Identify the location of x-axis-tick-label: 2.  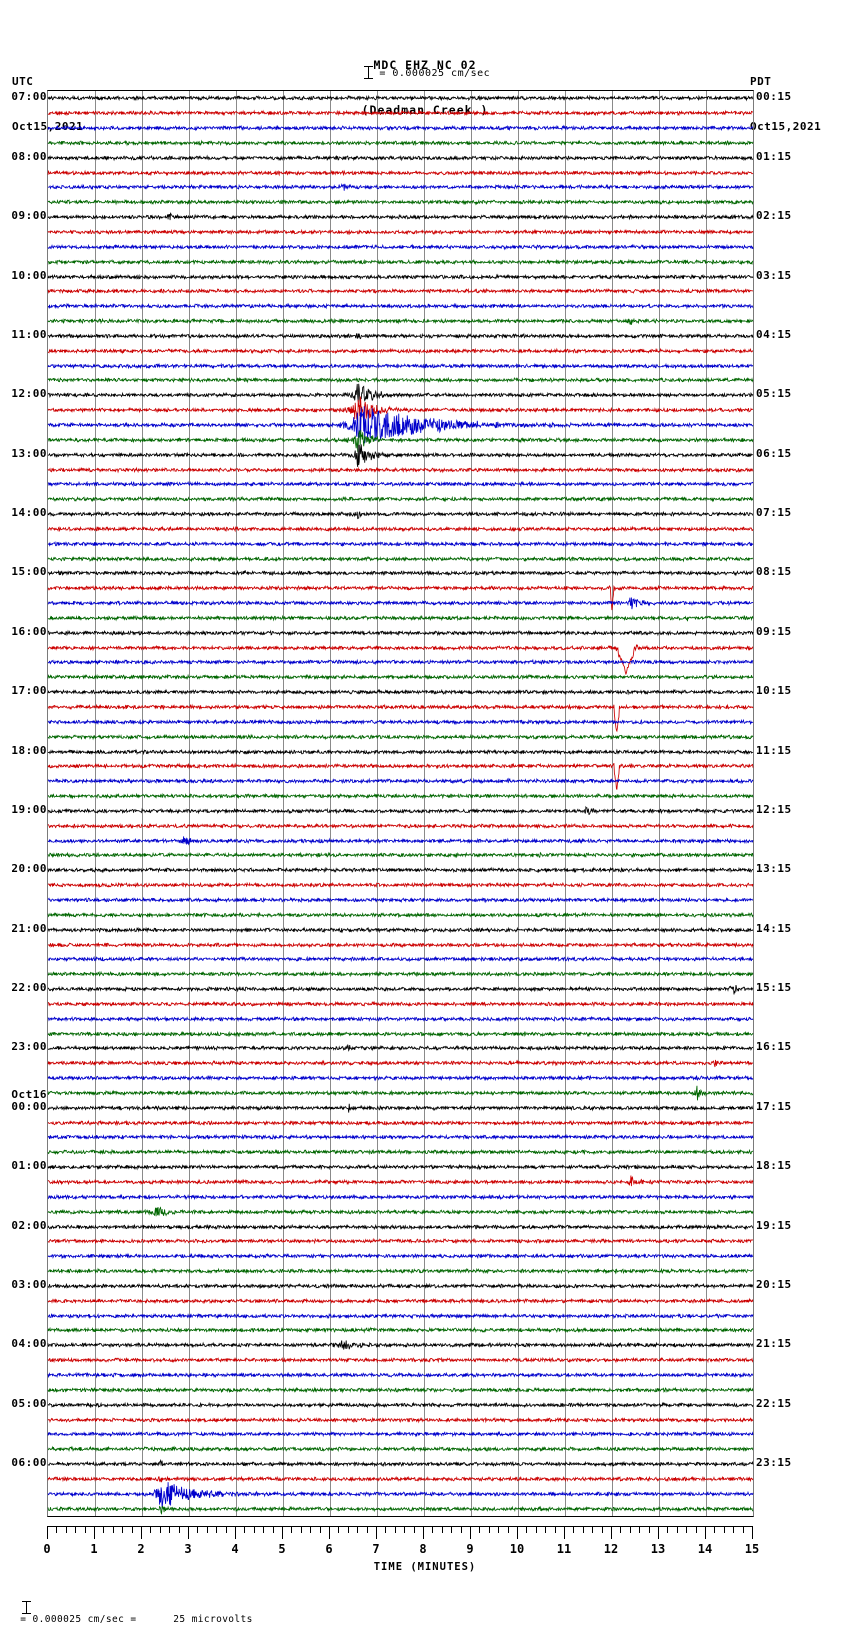
(141, 1549).